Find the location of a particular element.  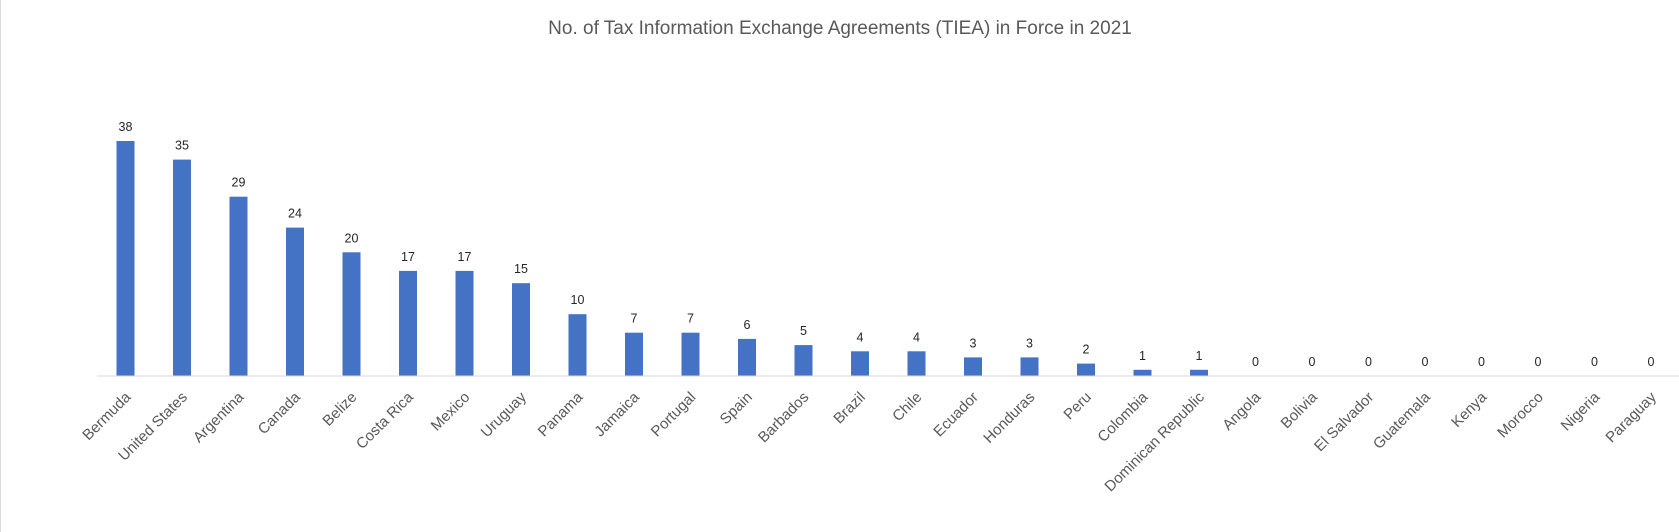

x-tick-label: Bermuda is located at coordinates (107, 416).